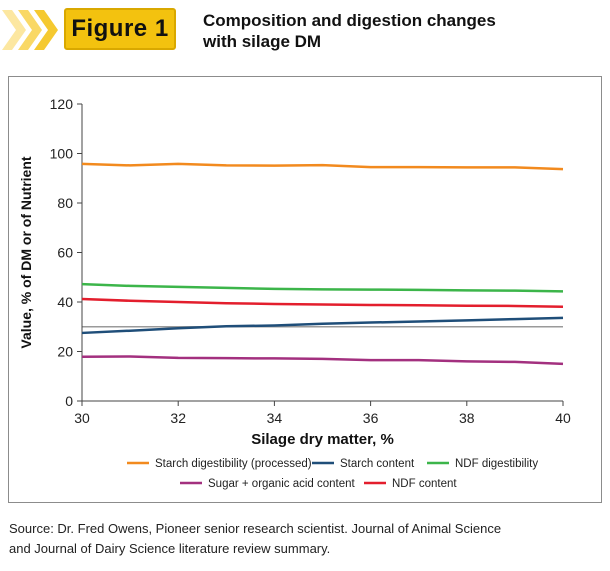  What do you see at coordinates (467, 418) in the screenshot?
I see `x-tick-label: 38` at bounding box center [467, 418].